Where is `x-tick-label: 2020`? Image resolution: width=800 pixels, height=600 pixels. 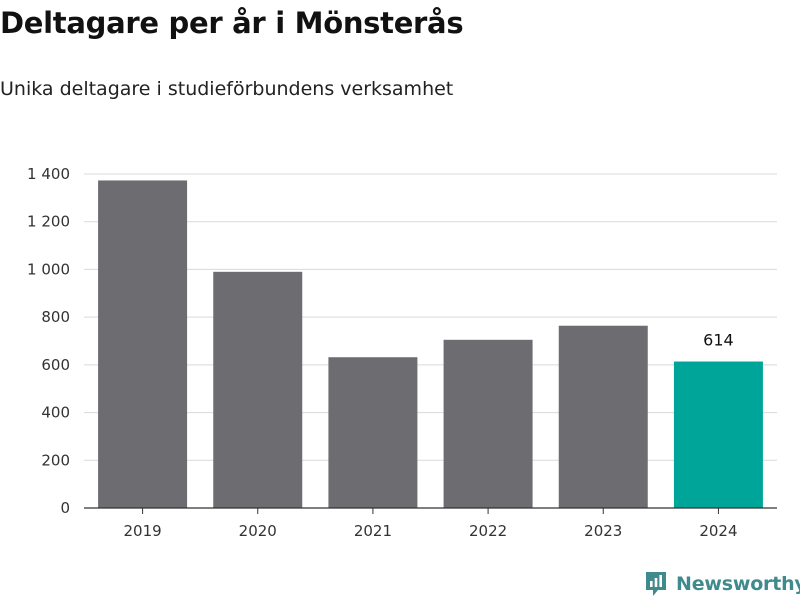 x-tick-label: 2020 is located at coordinates (258, 531).